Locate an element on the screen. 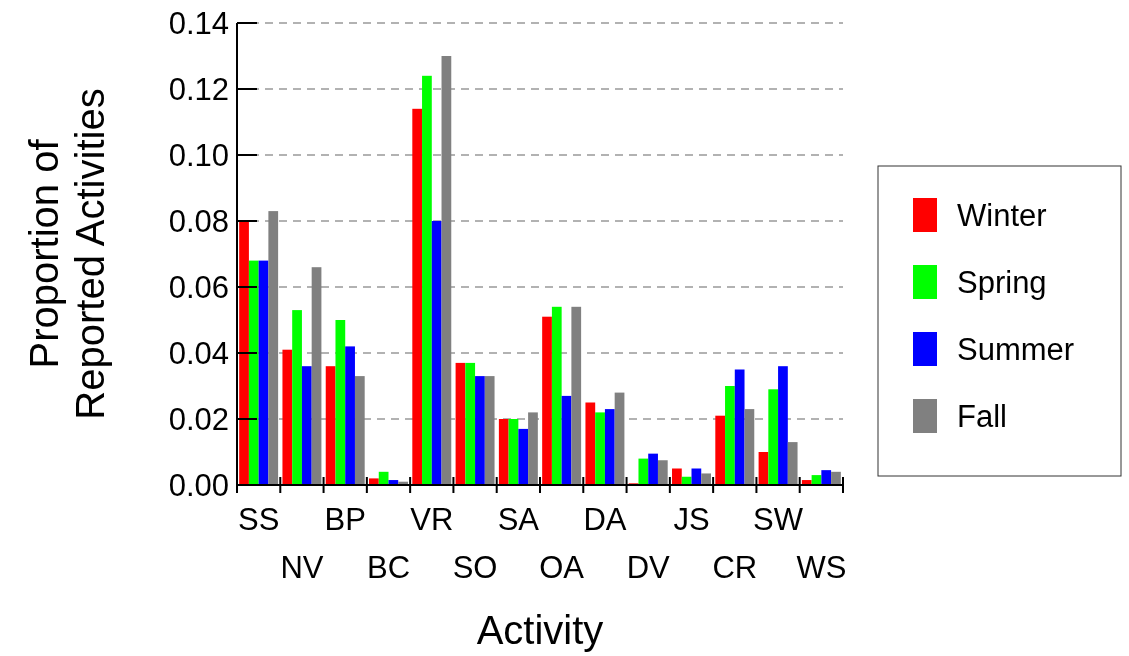 Image resolution: width=1129 pixels, height=656 pixels. legend-label: Fall is located at coordinates (982, 416).